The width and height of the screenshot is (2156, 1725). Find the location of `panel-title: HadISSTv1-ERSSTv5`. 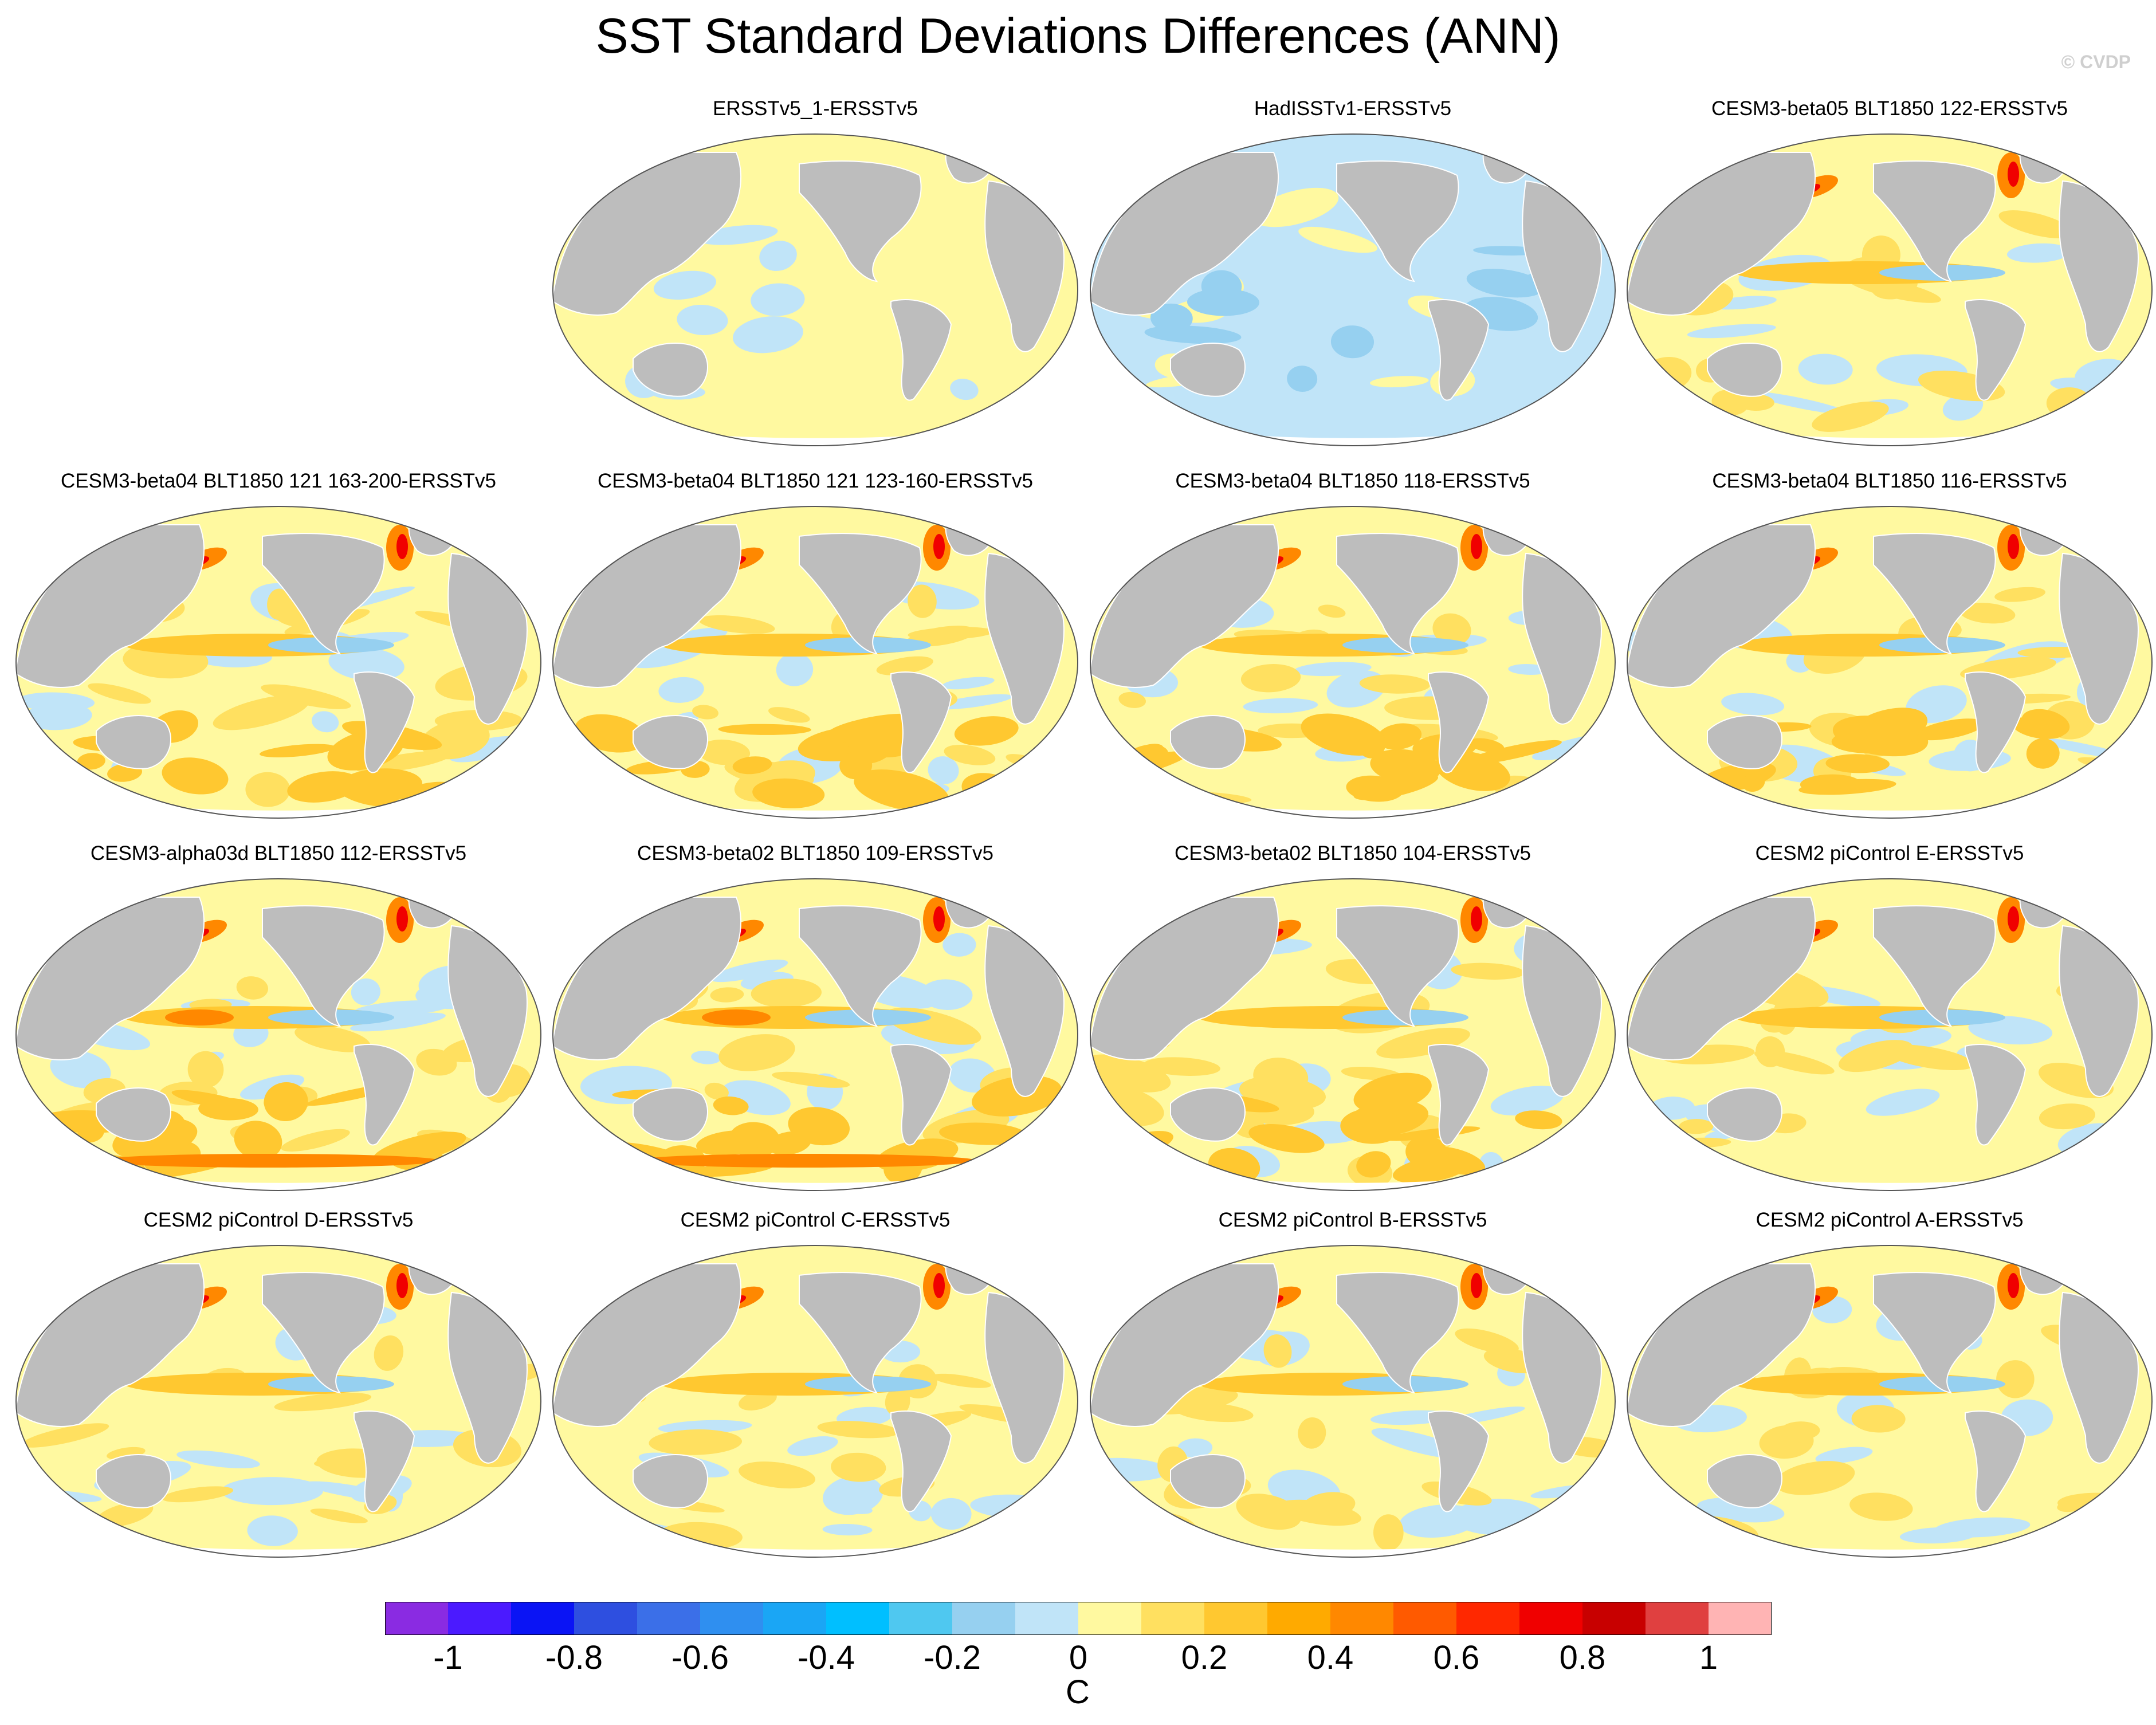

panel-title: HadISSTv1-ERSSTv5 is located at coordinates (1353, 108).